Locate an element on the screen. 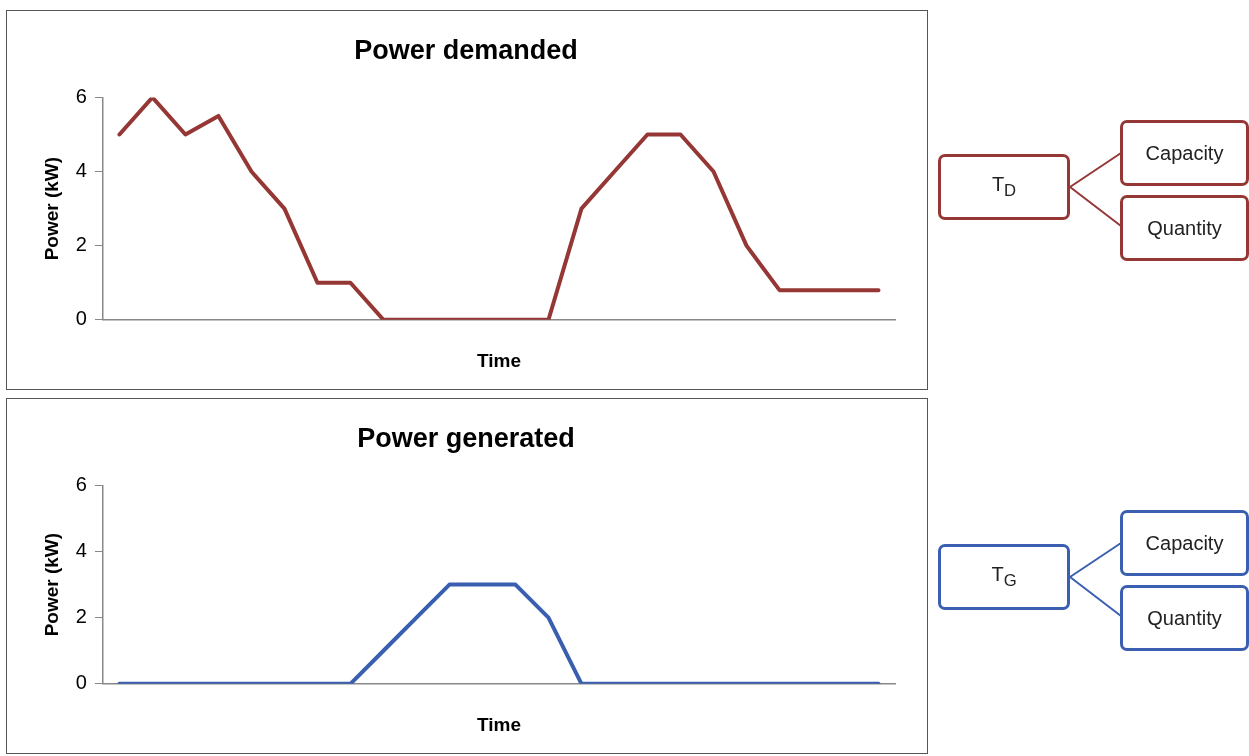  chart-title: Power generated is located at coordinates (466, 437).